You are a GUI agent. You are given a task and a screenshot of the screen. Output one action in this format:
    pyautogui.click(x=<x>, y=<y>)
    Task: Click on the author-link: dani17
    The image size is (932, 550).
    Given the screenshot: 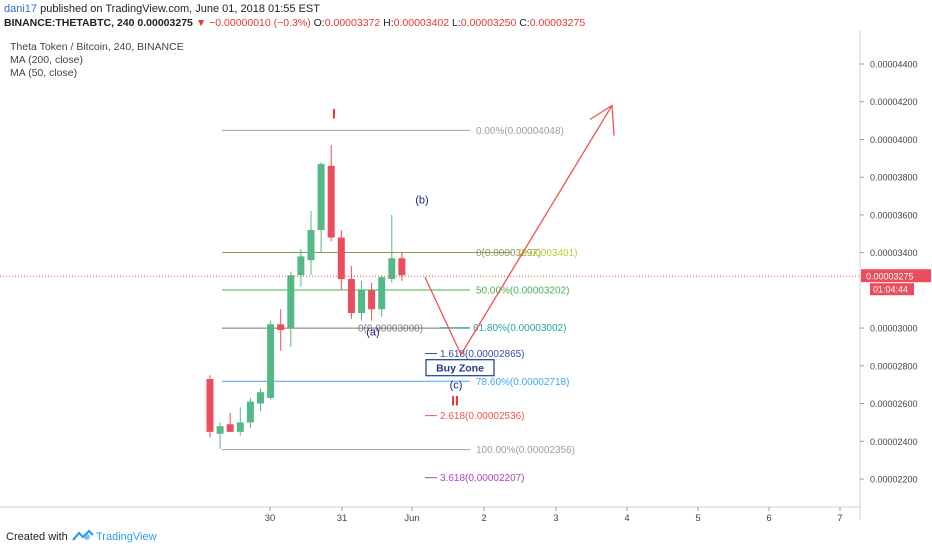 What is the action you would take?
    pyautogui.click(x=21, y=9)
    